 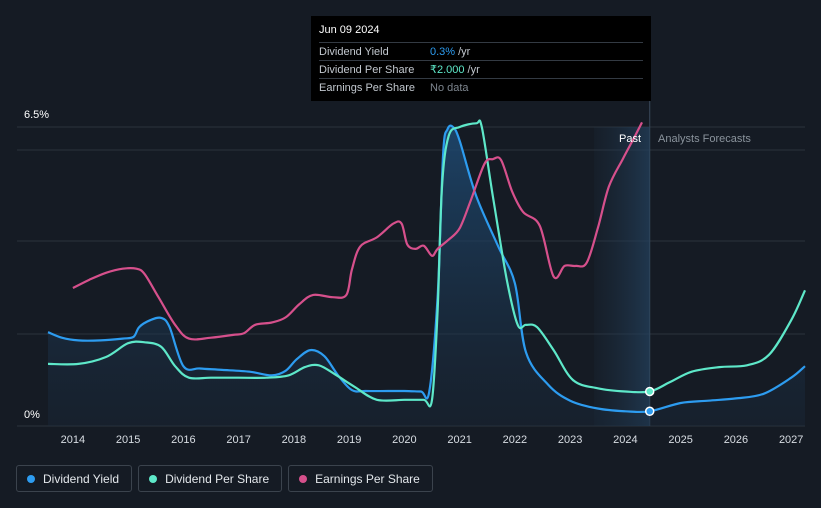 I want to click on x-tick-label: 2025, so click(x=680, y=440).